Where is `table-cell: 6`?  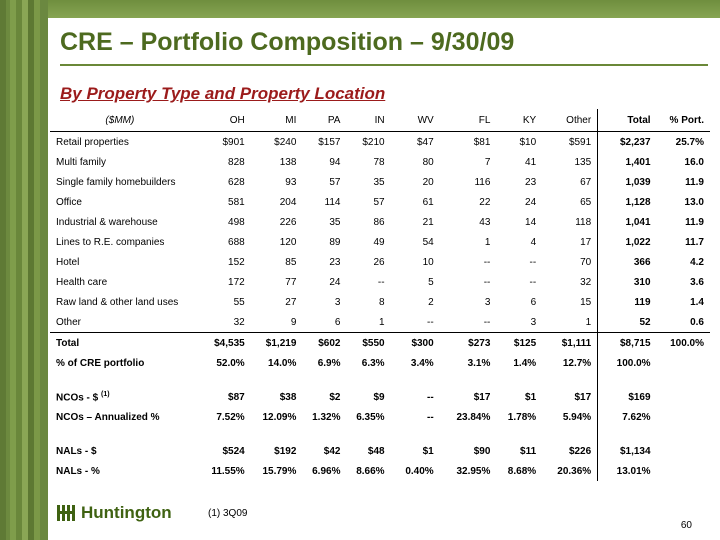
table-cell: 6 is located at coordinates (533, 302).